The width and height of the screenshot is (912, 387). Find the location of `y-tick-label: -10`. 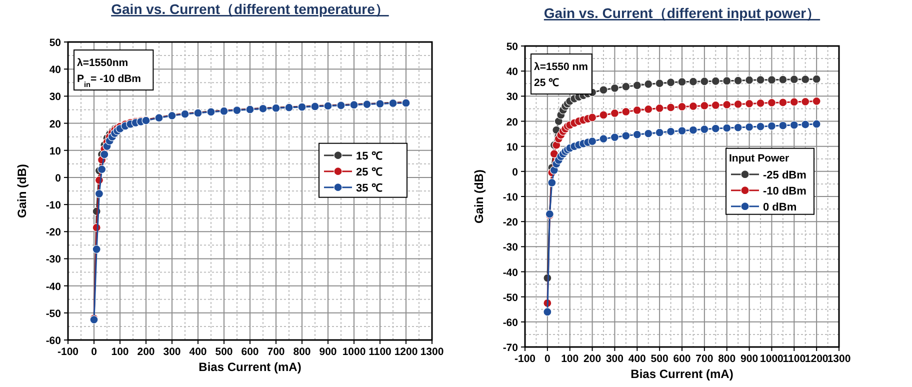

y-tick-label: -10 is located at coordinates (54, 206).